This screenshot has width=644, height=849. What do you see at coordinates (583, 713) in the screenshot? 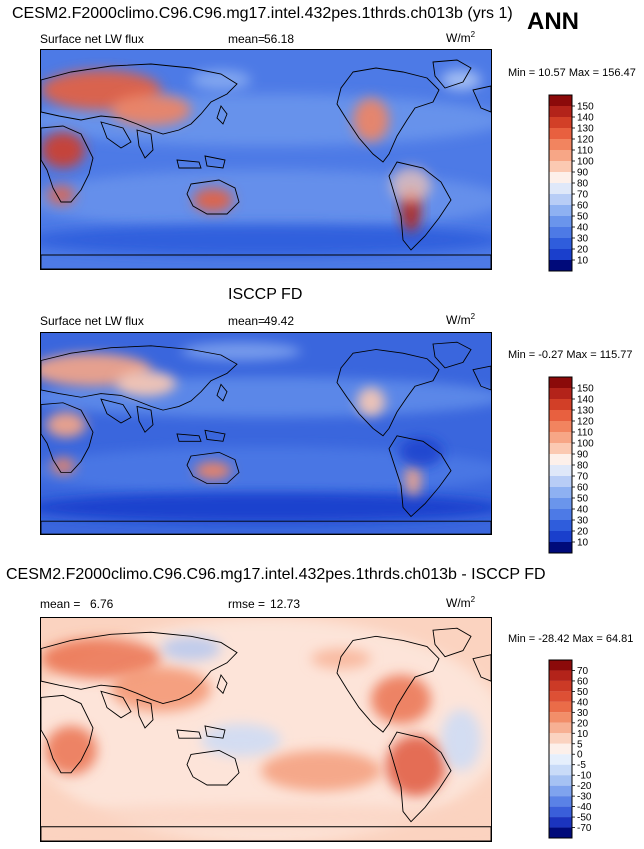
I see `colorbar-tick-label: 30` at bounding box center [583, 713].